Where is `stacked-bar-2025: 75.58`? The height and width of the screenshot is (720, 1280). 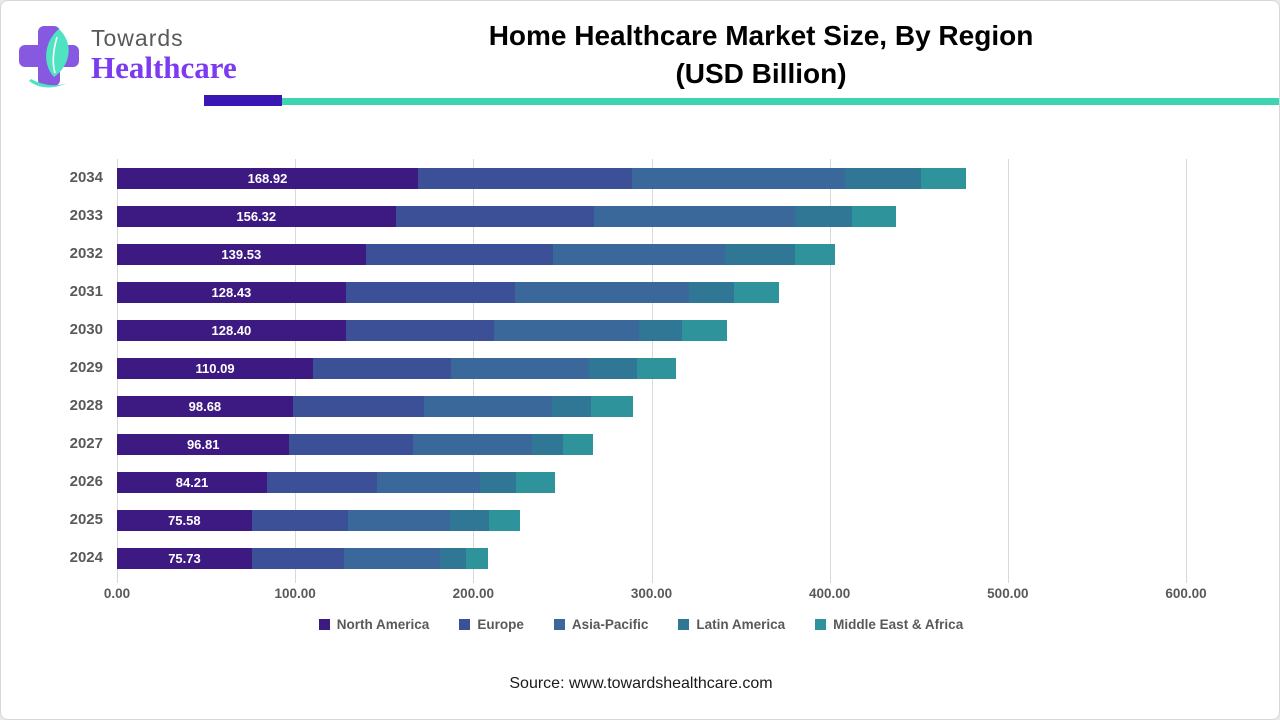
stacked-bar-2025: 75.58 is located at coordinates (318, 520).